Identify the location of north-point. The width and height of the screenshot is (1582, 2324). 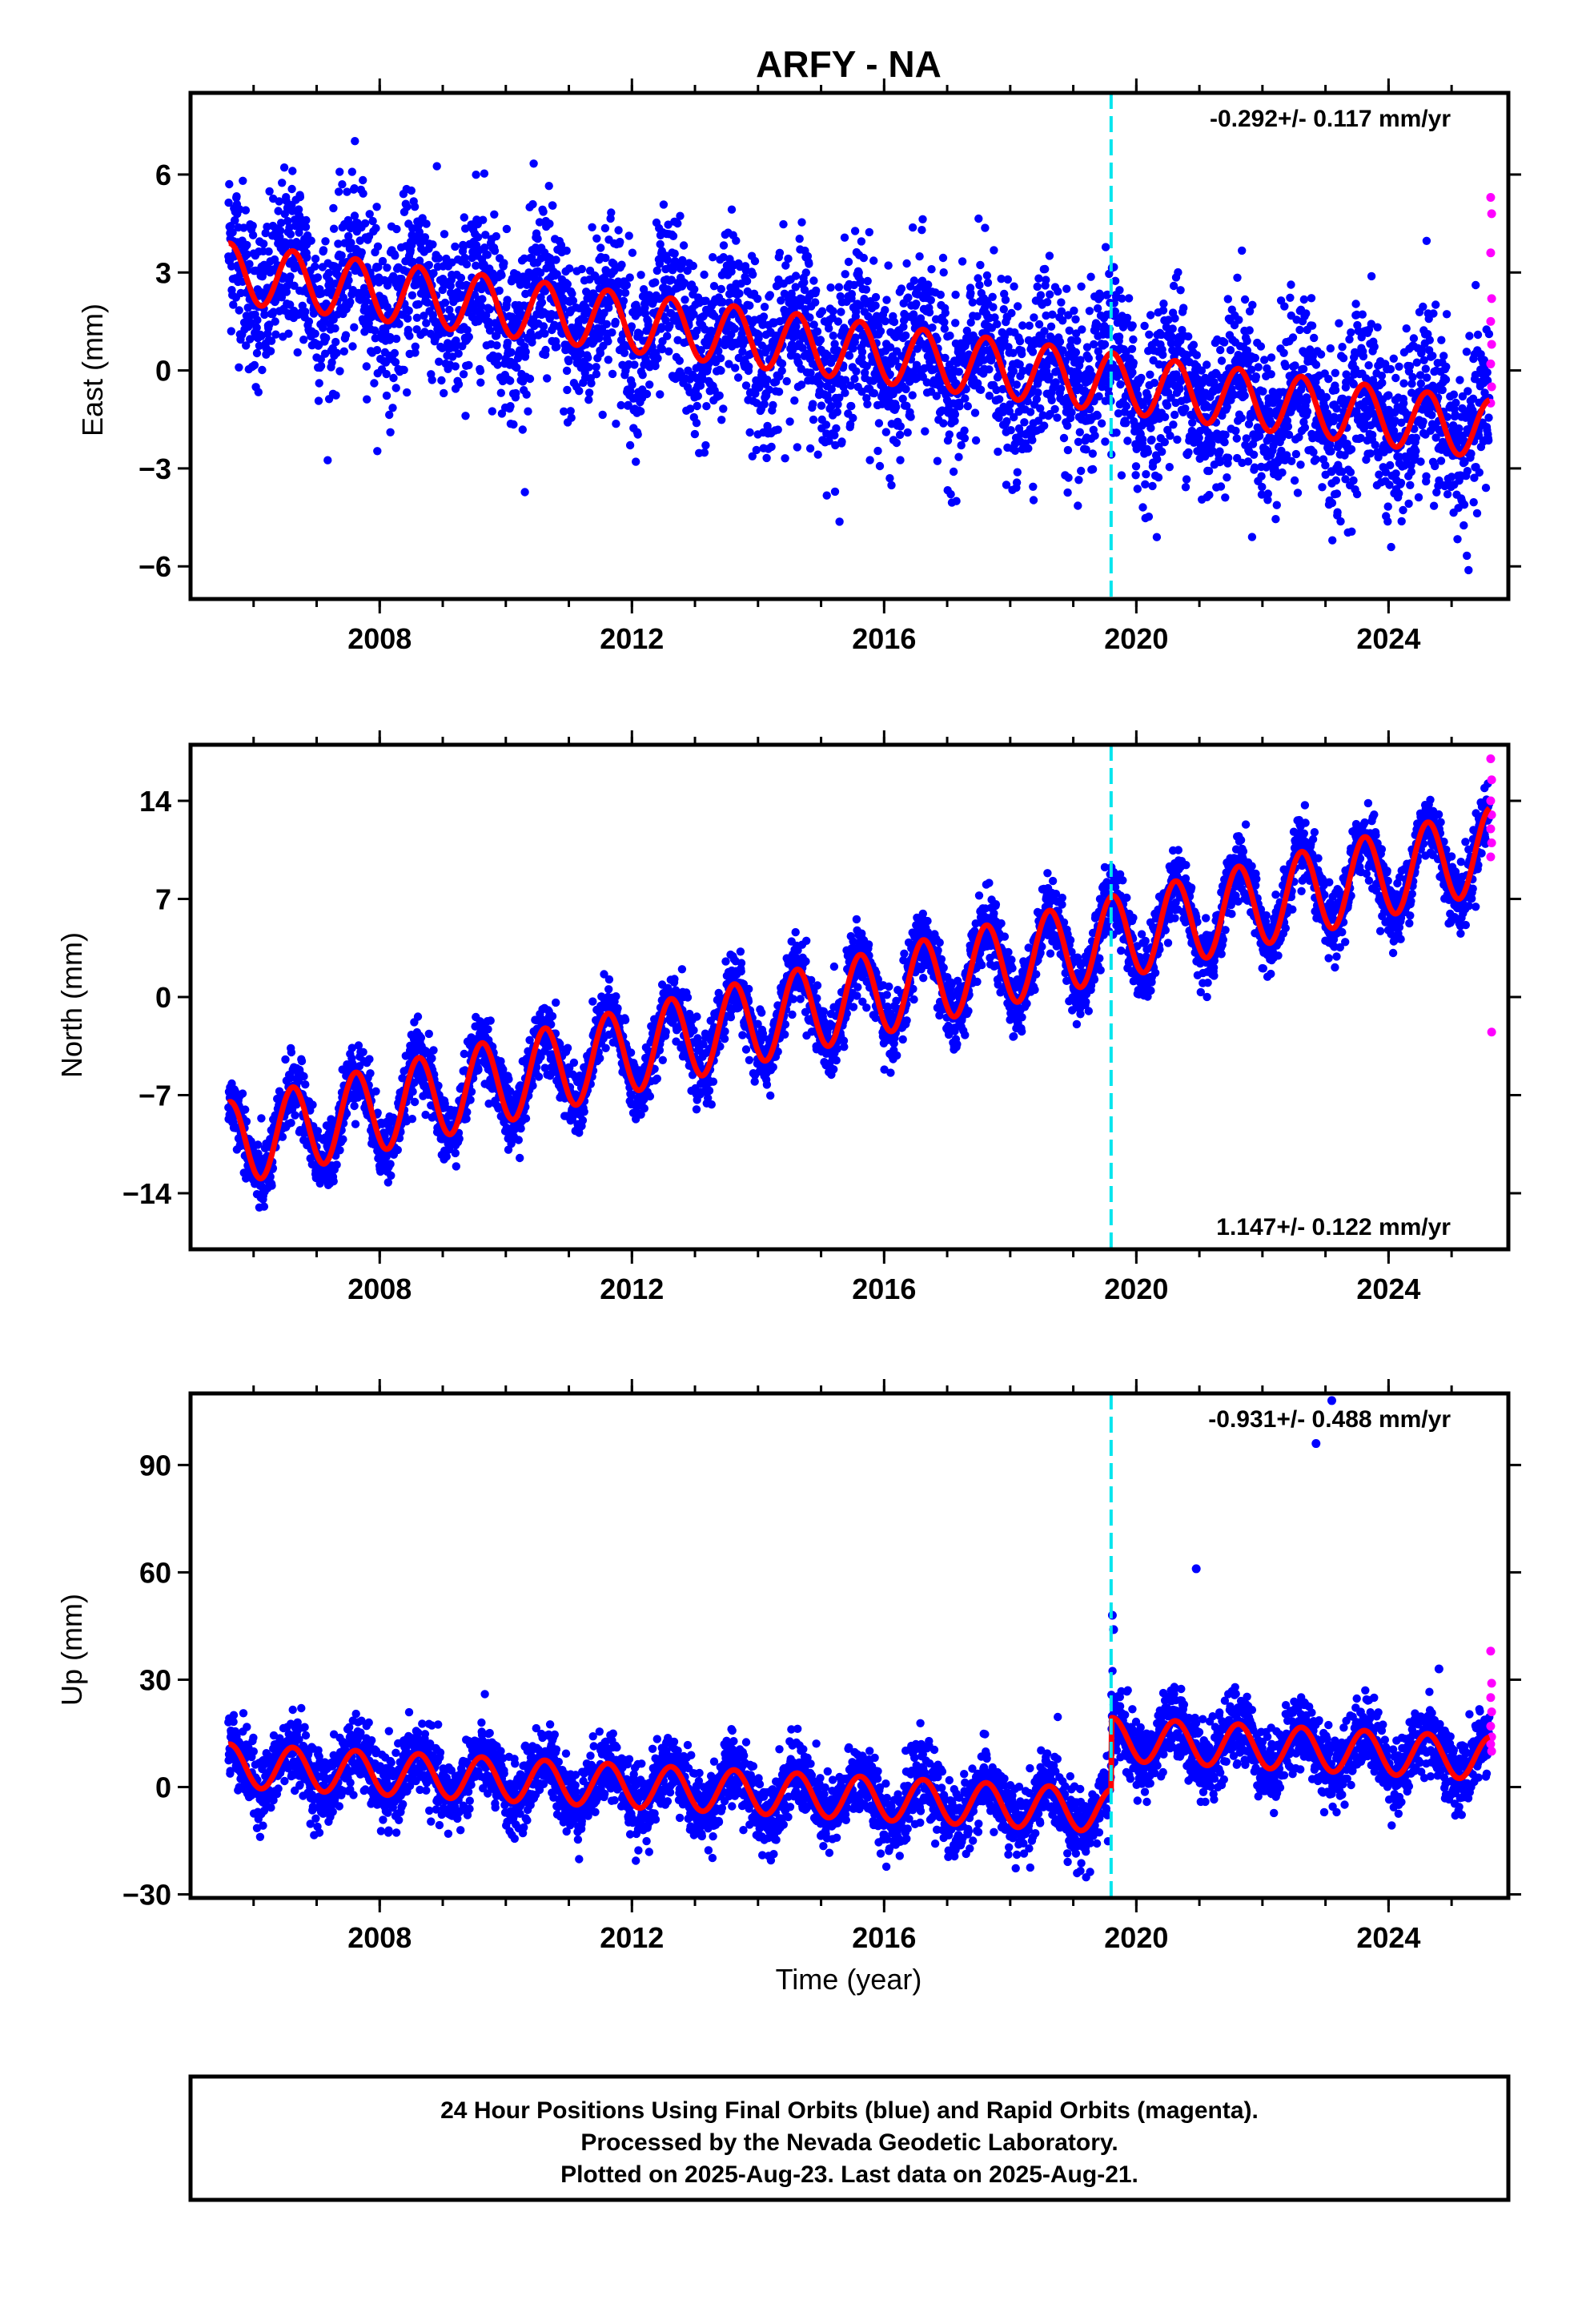
(334, 1181).